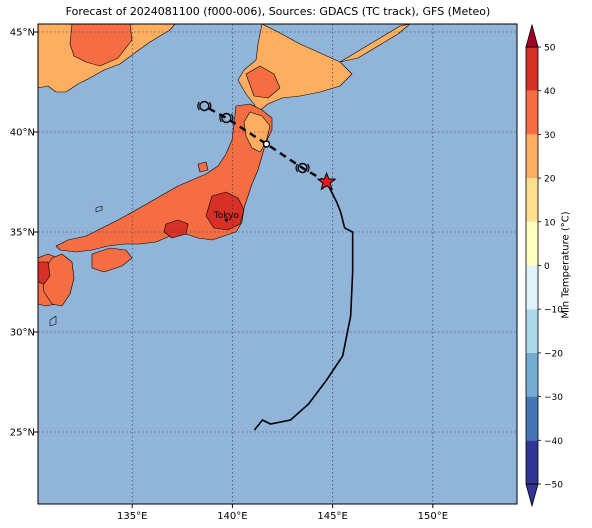 This screenshot has height=528, width=592. I want to click on land-sado-island, so click(203, 167).